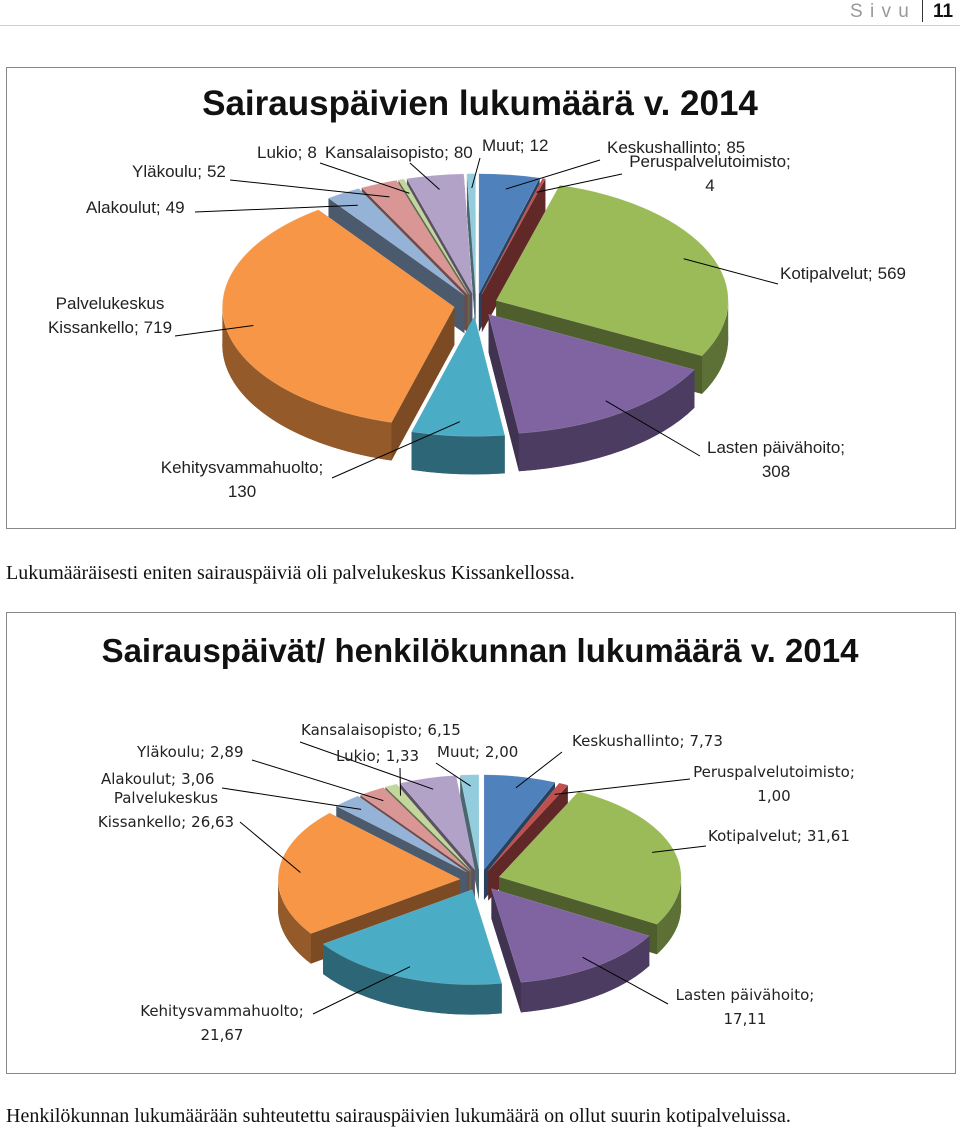 The height and width of the screenshot is (1134, 960). I want to click on data-label: Lukio; 1,33, so click(456, 756).